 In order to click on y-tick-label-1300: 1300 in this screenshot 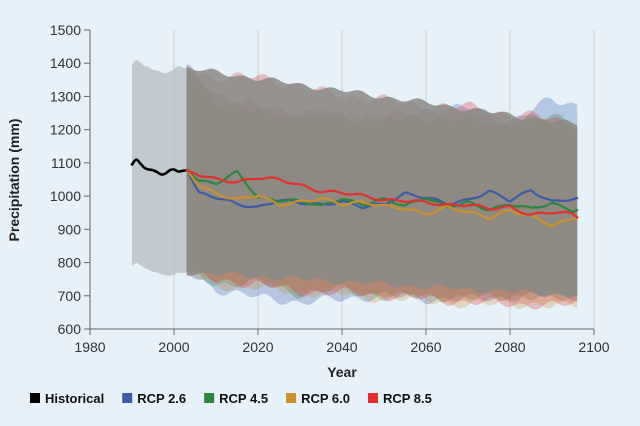, I will do `click(65, 96)`.